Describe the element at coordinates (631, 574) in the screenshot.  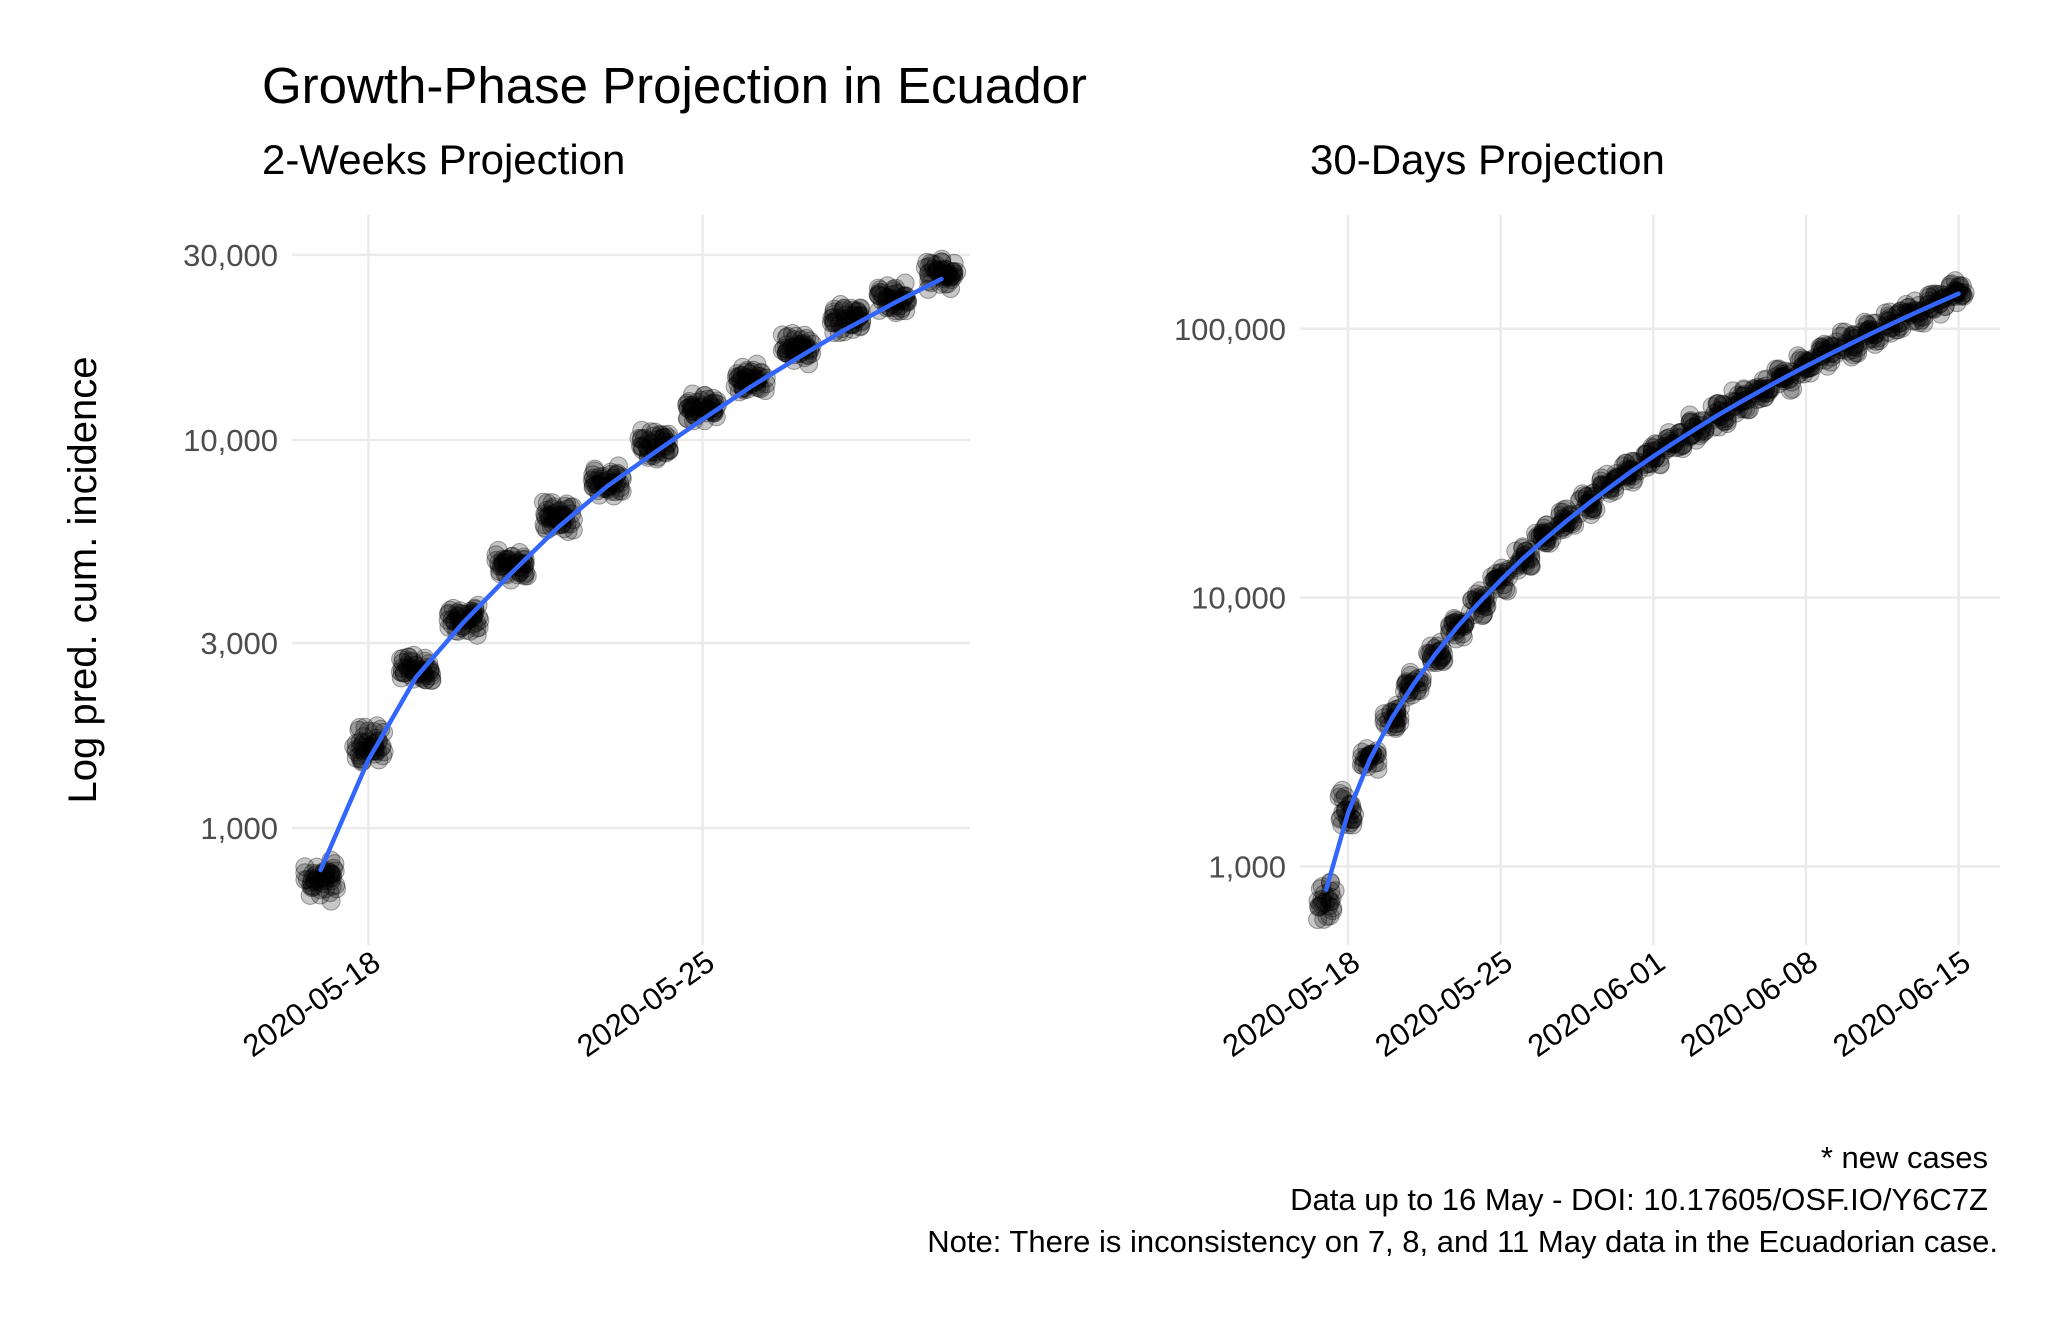
I see `fit-line` at that location.